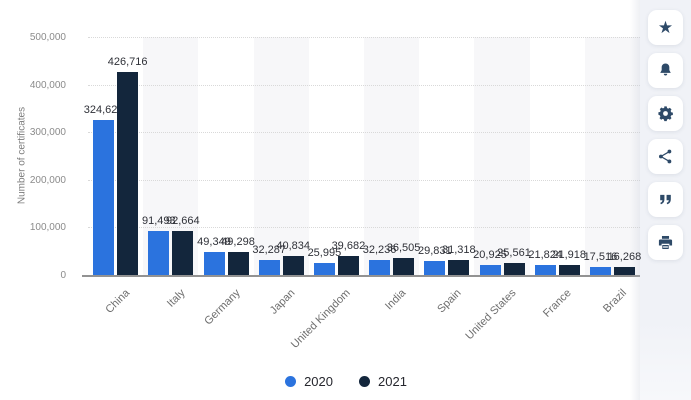  I want to click on printer-icon, so click(665, 242).